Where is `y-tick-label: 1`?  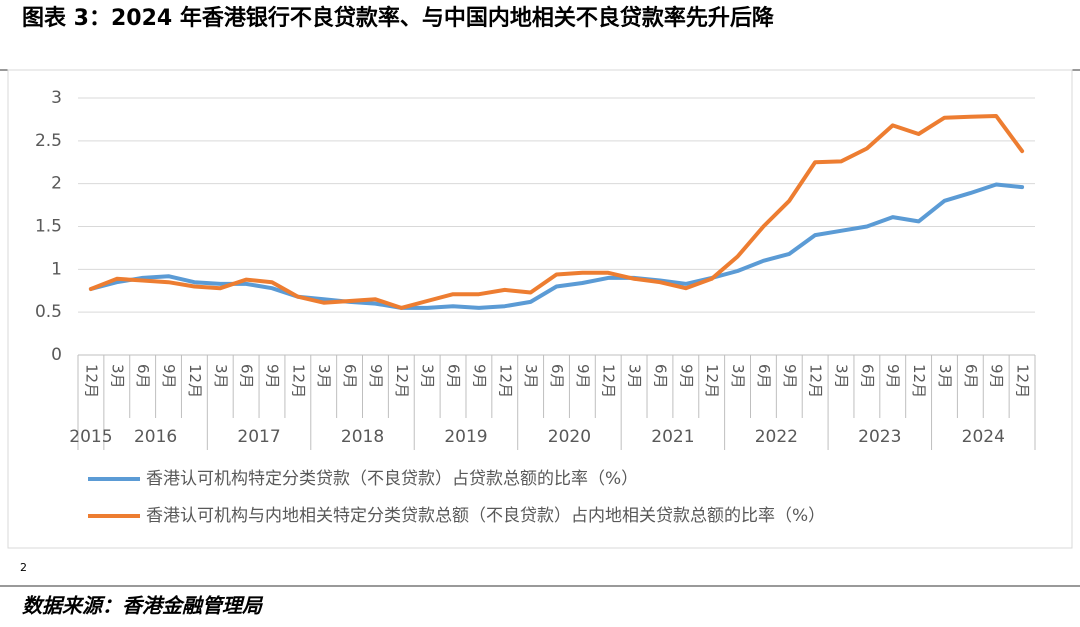
y-tick-label: 1 is located at coordinates (56, 269).